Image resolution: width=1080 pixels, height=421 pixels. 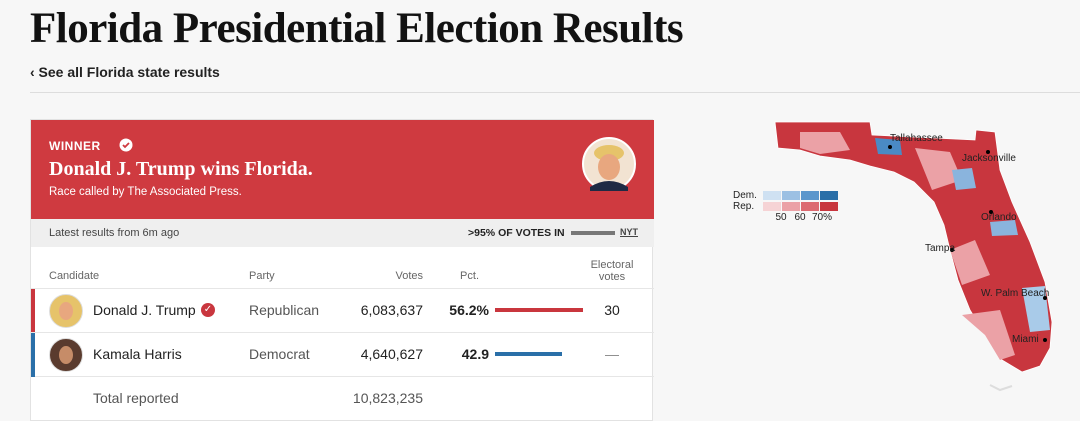 What do you see at coordinates (125, 72) in the screenshot?
I see `back-link: ‹ See all Florida state results` at bounding box center [125, 72].